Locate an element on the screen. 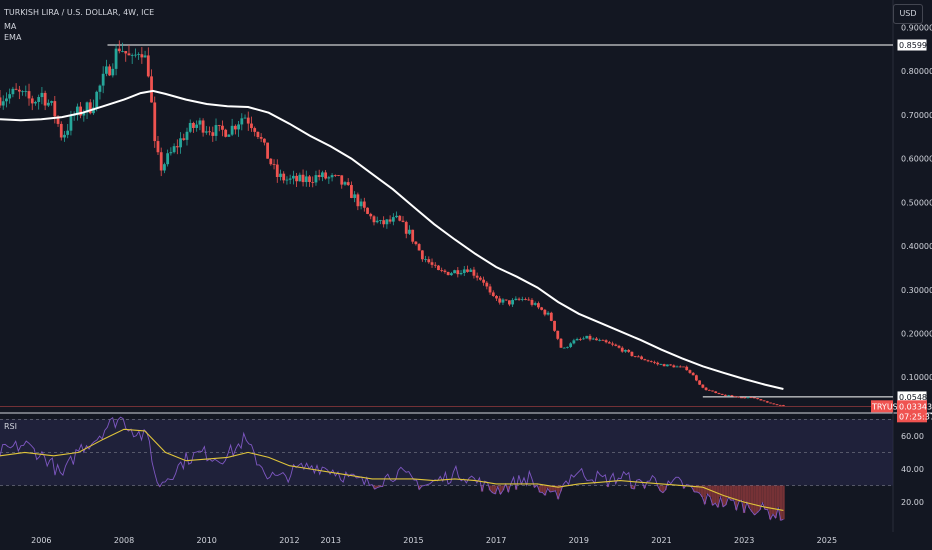  y-tick-label: 0.80000 is located at coordinates (916, 71).